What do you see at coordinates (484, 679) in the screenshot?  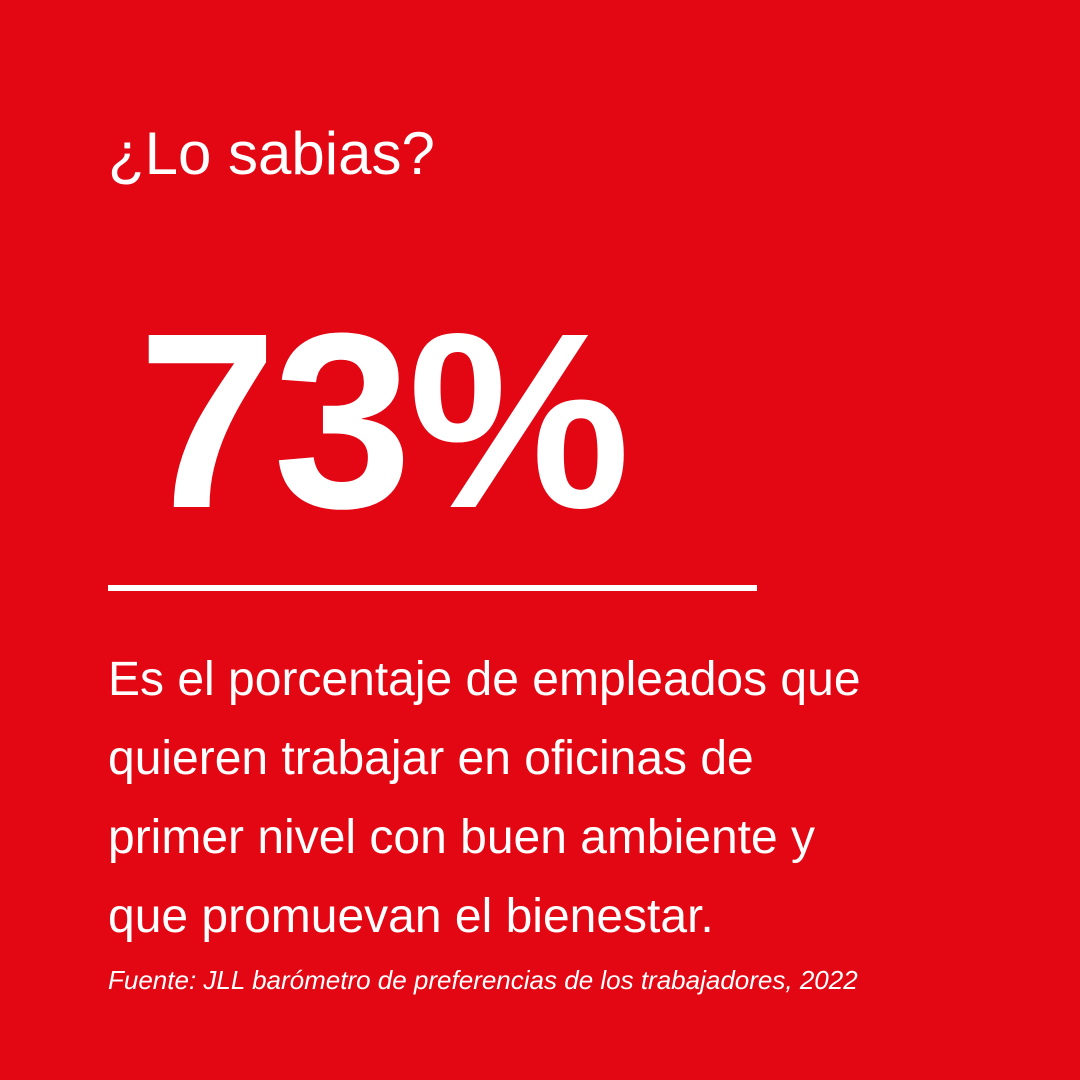 I see `description-line: Es el porcentaje de empleados que` at bounding box center [484, 679].